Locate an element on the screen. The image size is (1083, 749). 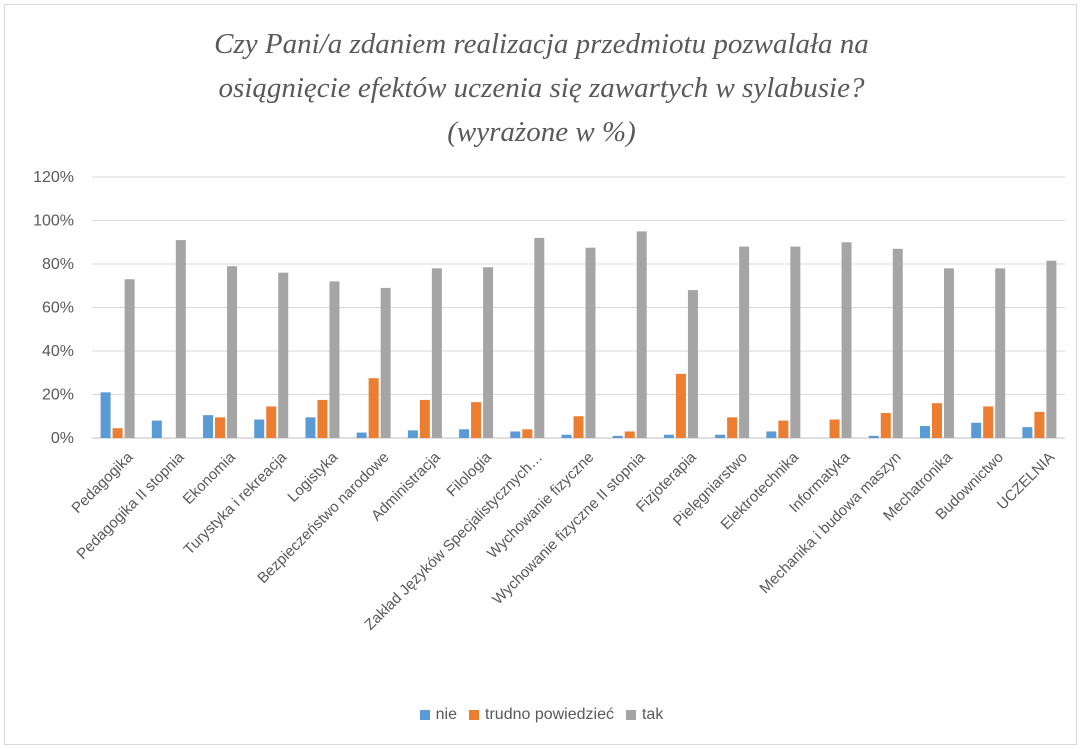
chart-title-line-3: (wyrażone w %) is located at coordinates (541, 132).